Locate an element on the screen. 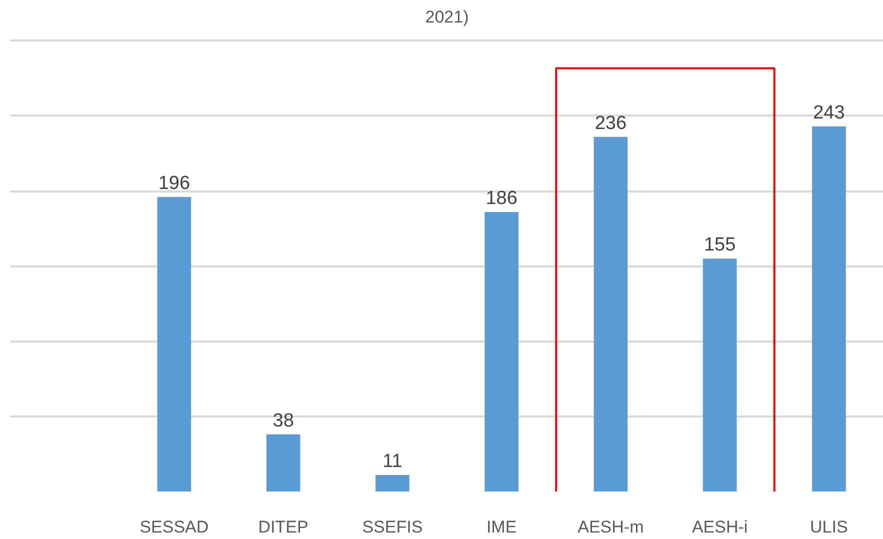 The image size is (883, 539). data-label: 11 is located at coordinates (392, 461).